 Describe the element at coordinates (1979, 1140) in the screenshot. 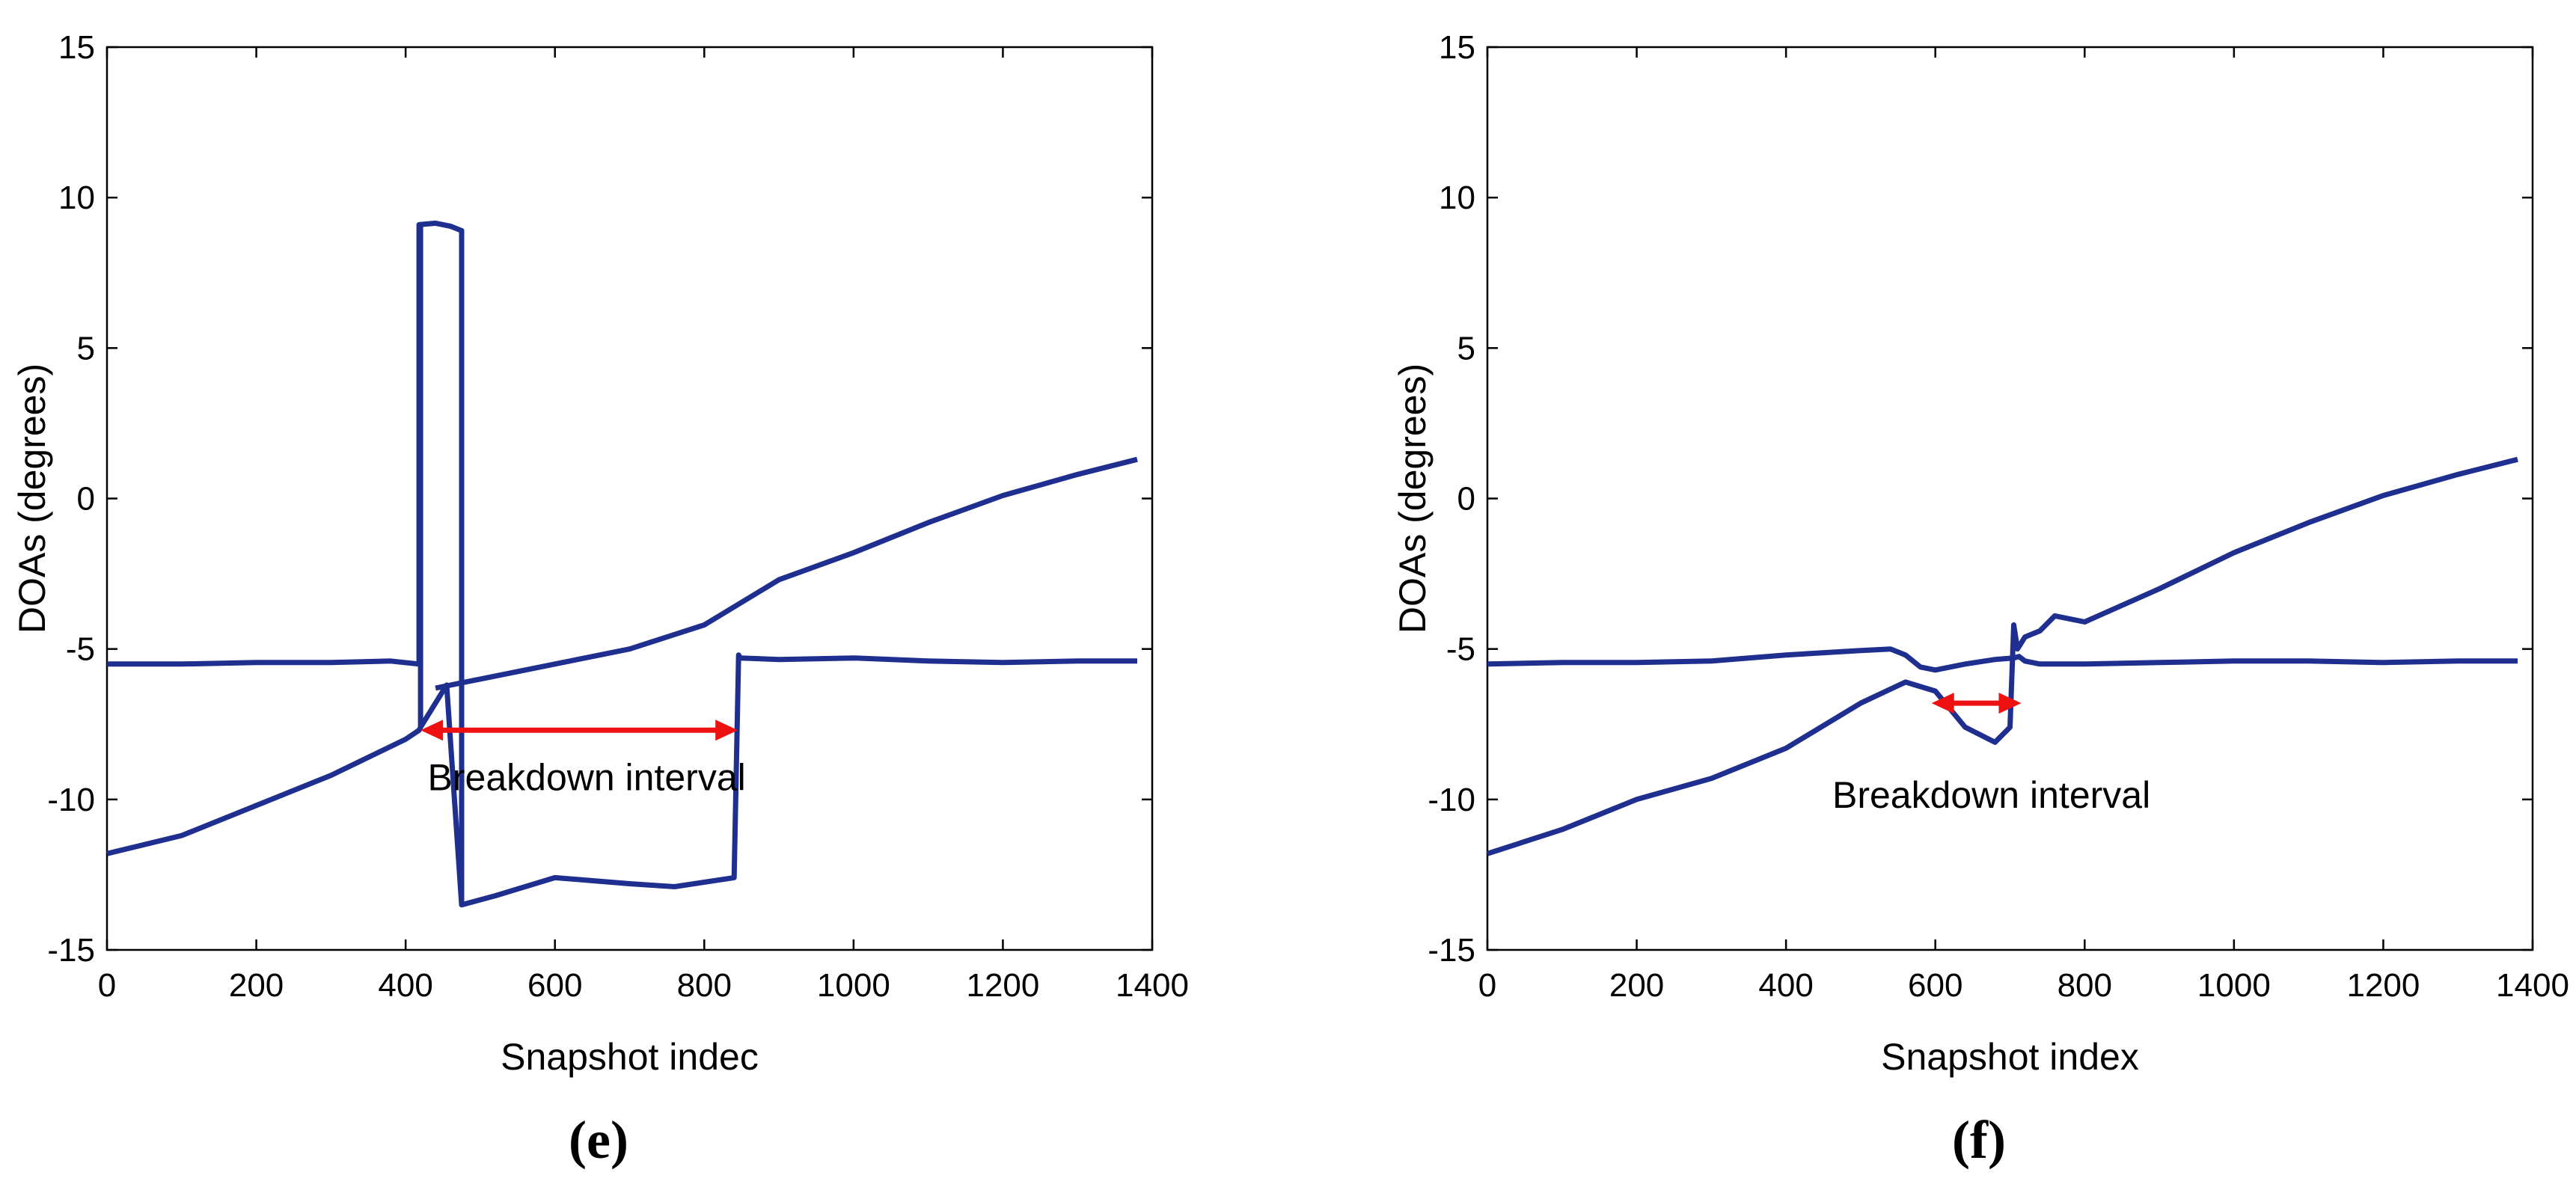

I see `panel-label: (f)` at that location.